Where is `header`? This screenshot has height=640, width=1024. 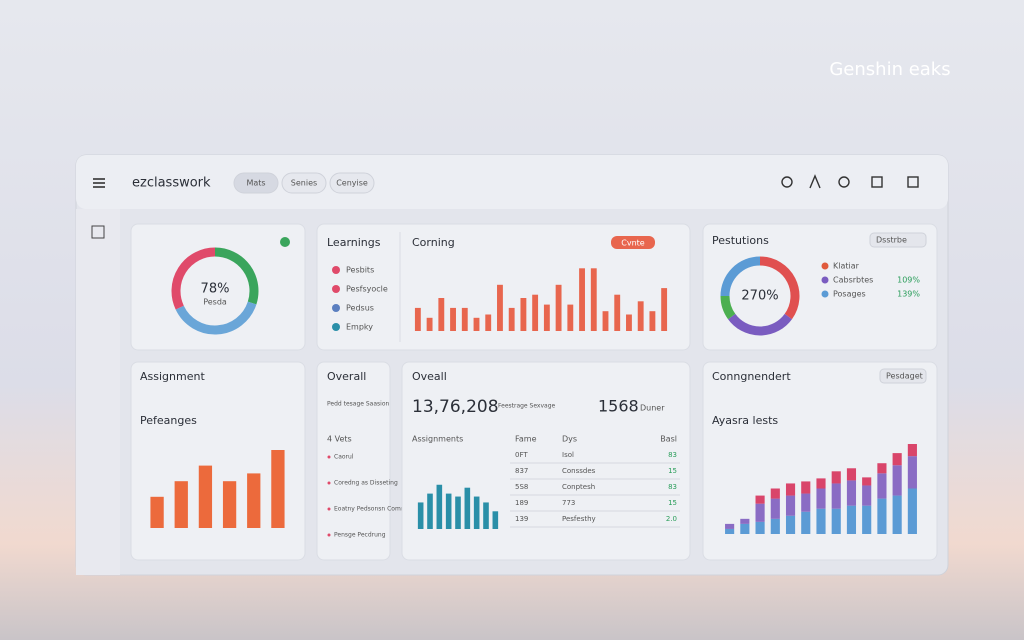 header is located at coordinates (512, 182).